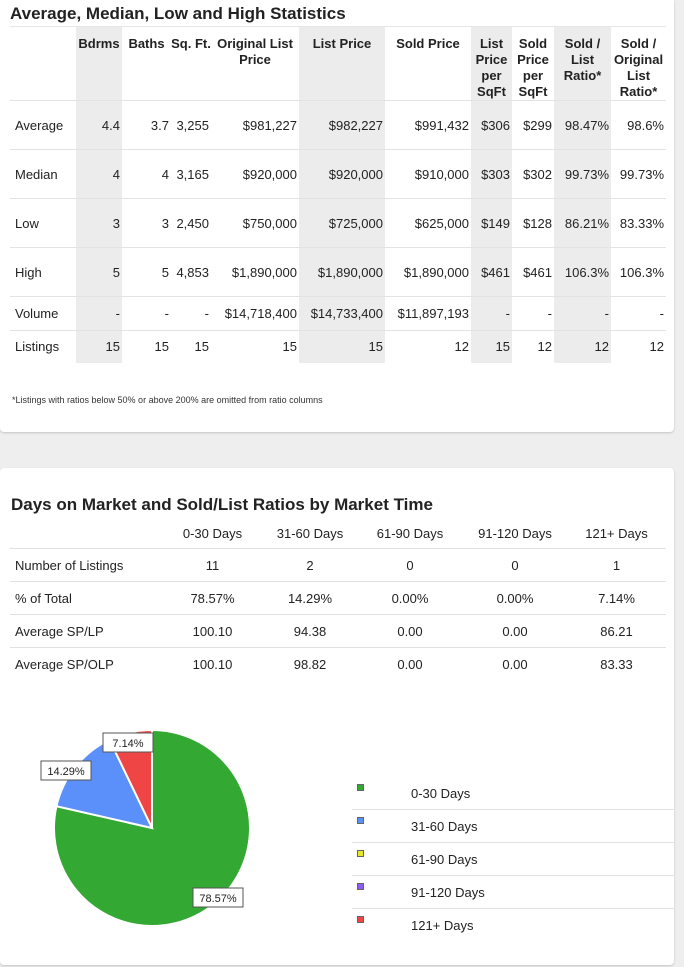  What do you see at coordinates (428, 223) in the screenshot?
I see `stats-cell-sold-price: $625,000` at bounding box center [428, 223].